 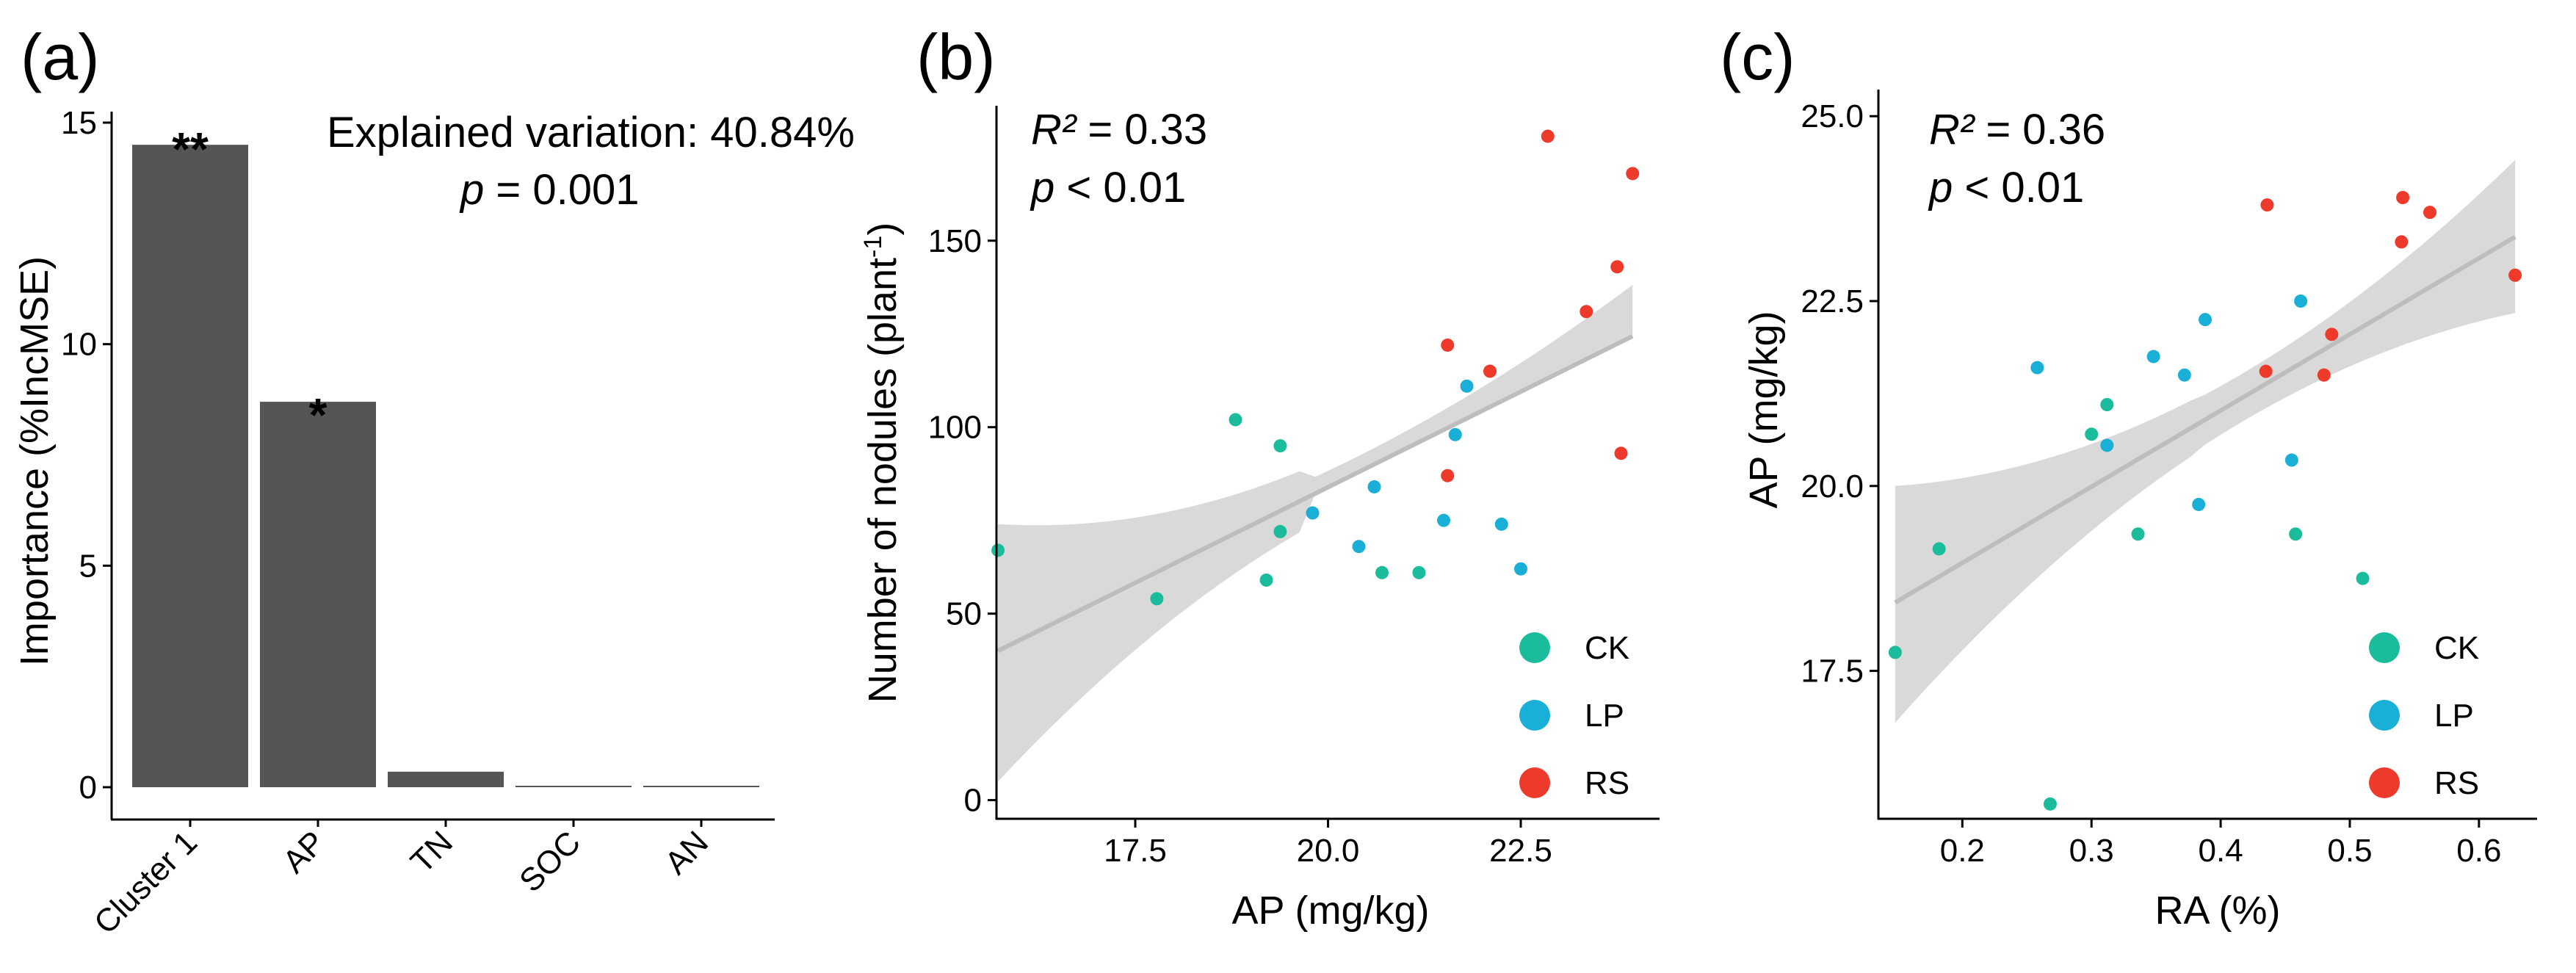 What do you see at coordinates (2091, 851) in the screenshot?
I see `x-tick-label: 0.3` at bounding box center [2091, 851].